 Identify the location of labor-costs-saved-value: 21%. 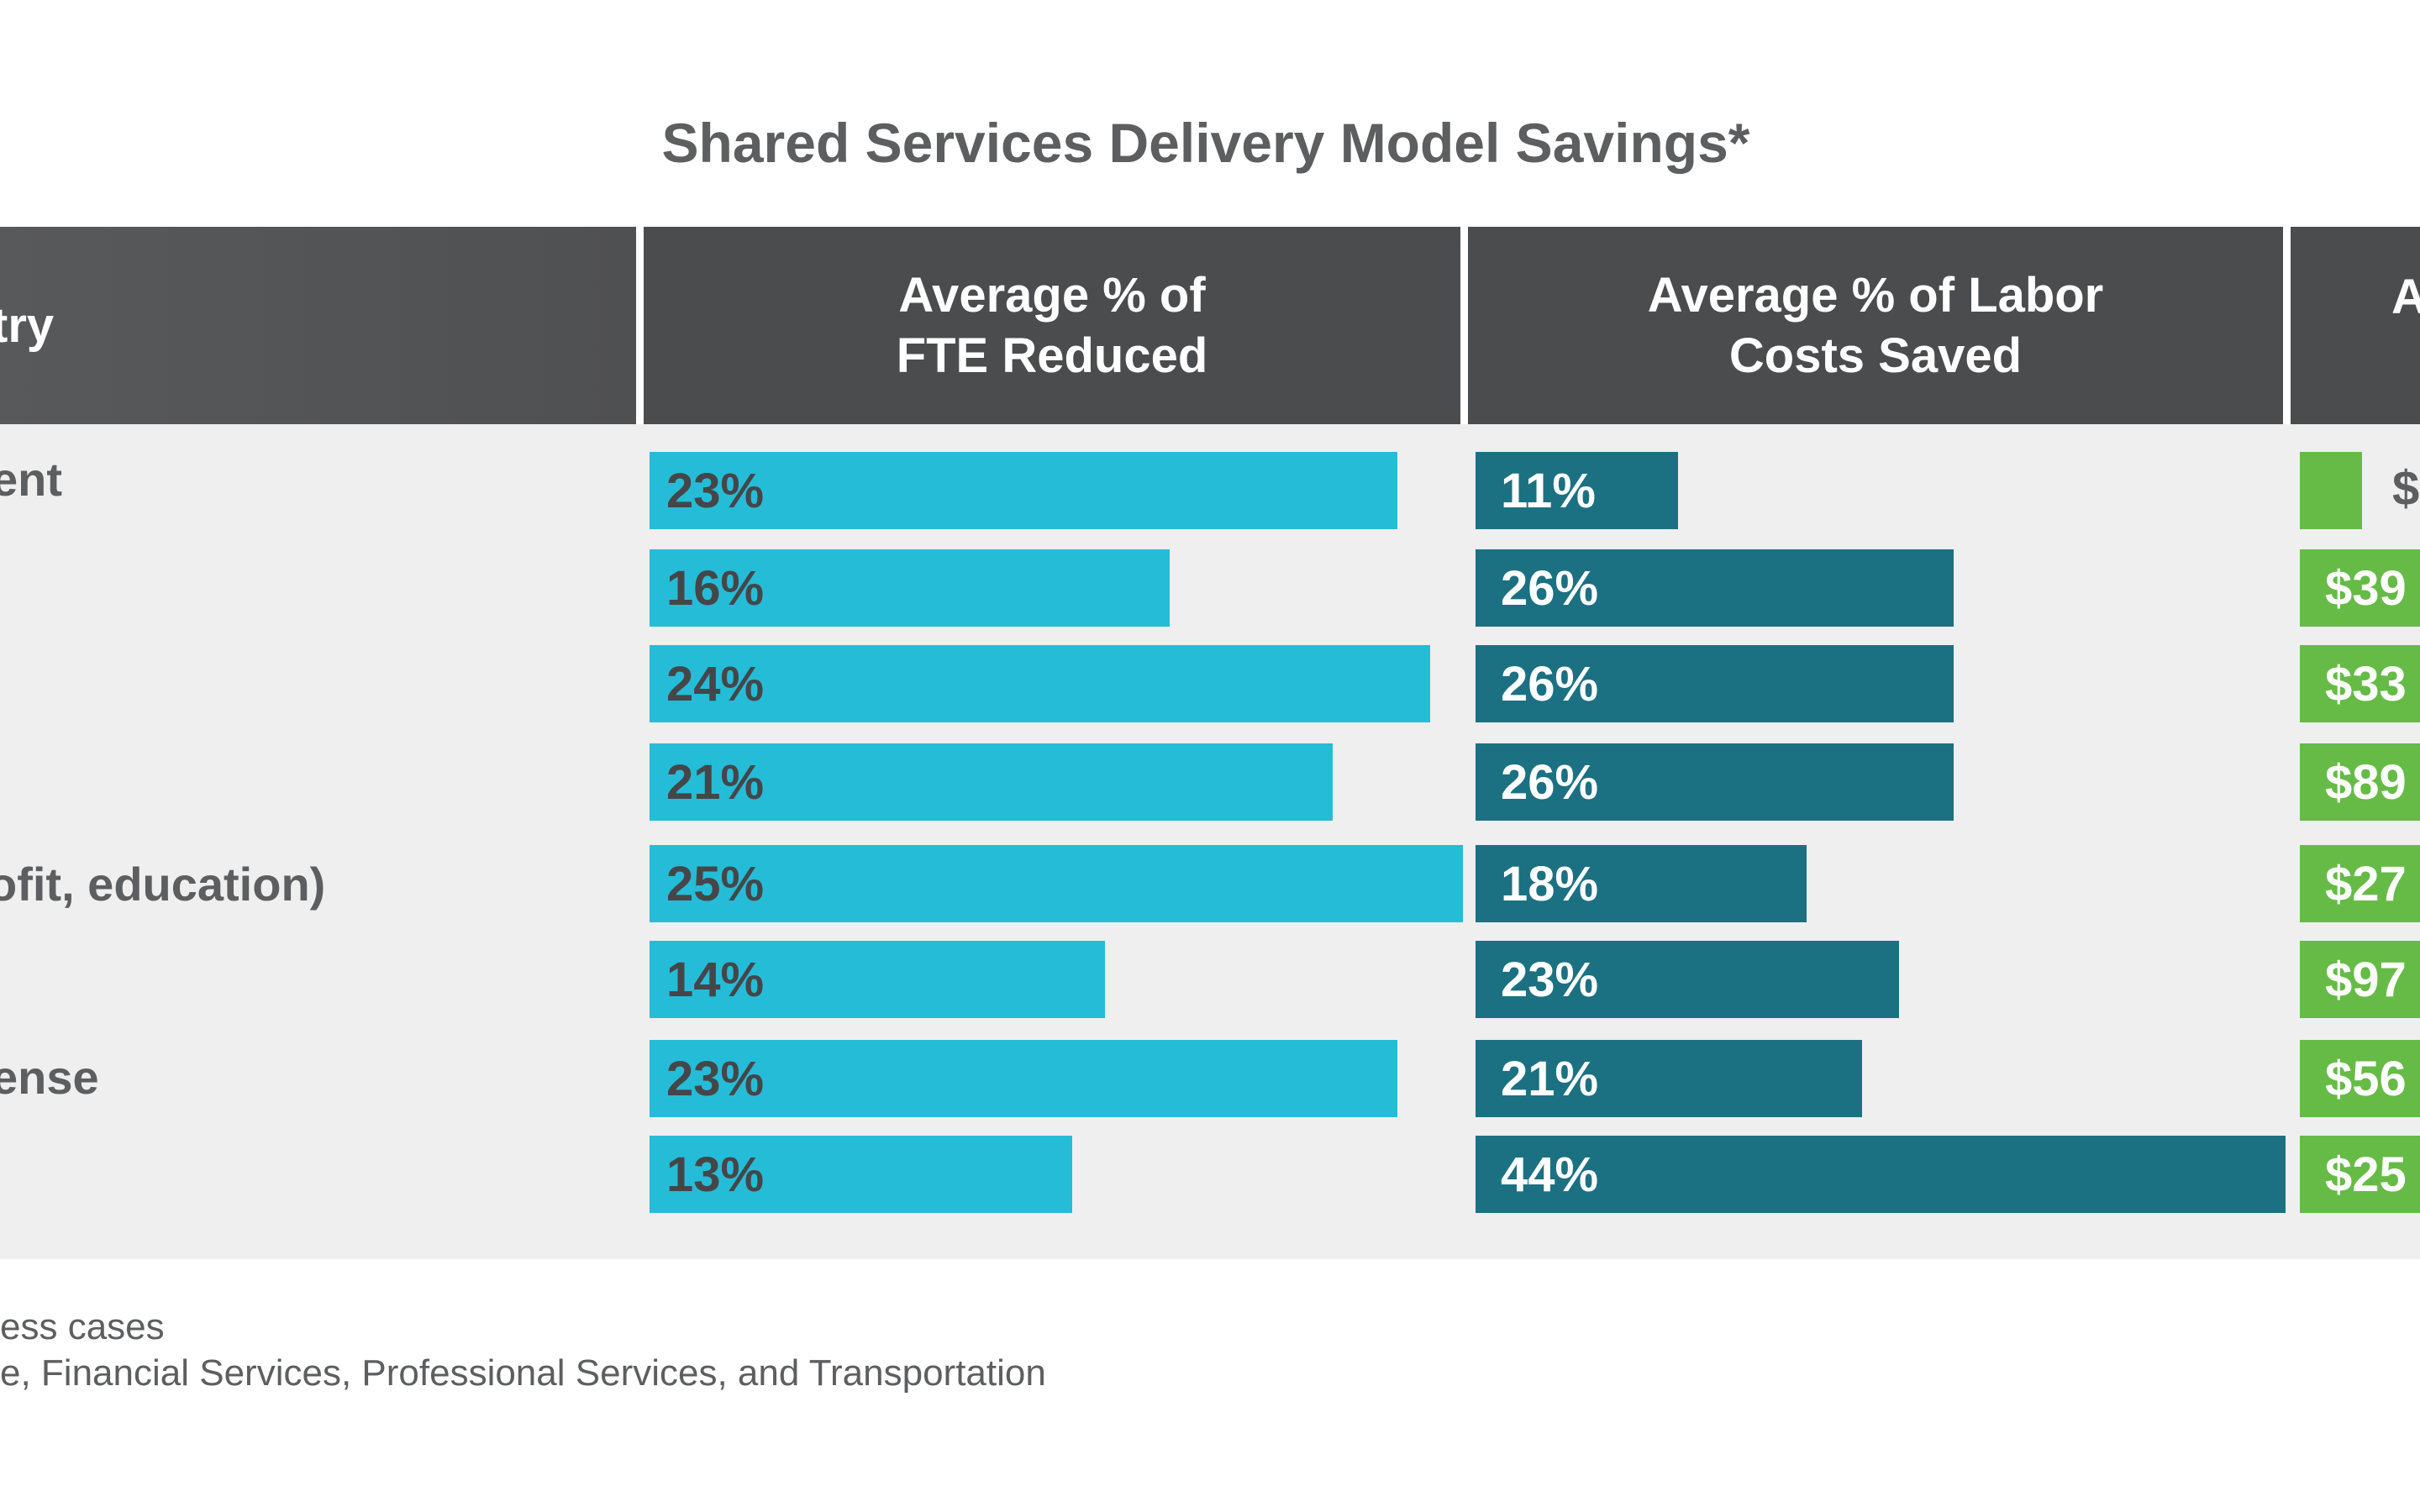
(1550, 1078).